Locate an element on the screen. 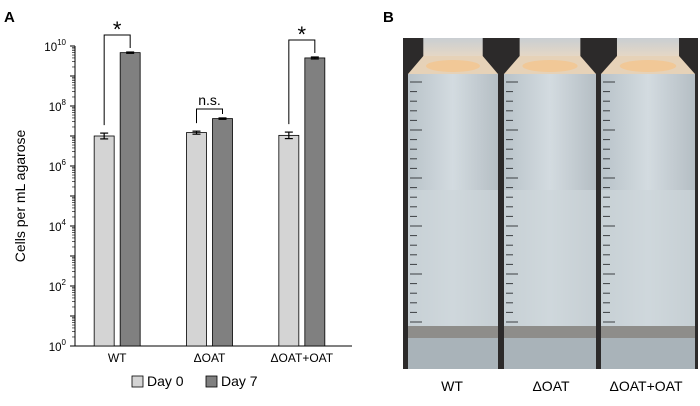  x-category-label: ΔOAT+OAT is located at coordinates (302, 358).